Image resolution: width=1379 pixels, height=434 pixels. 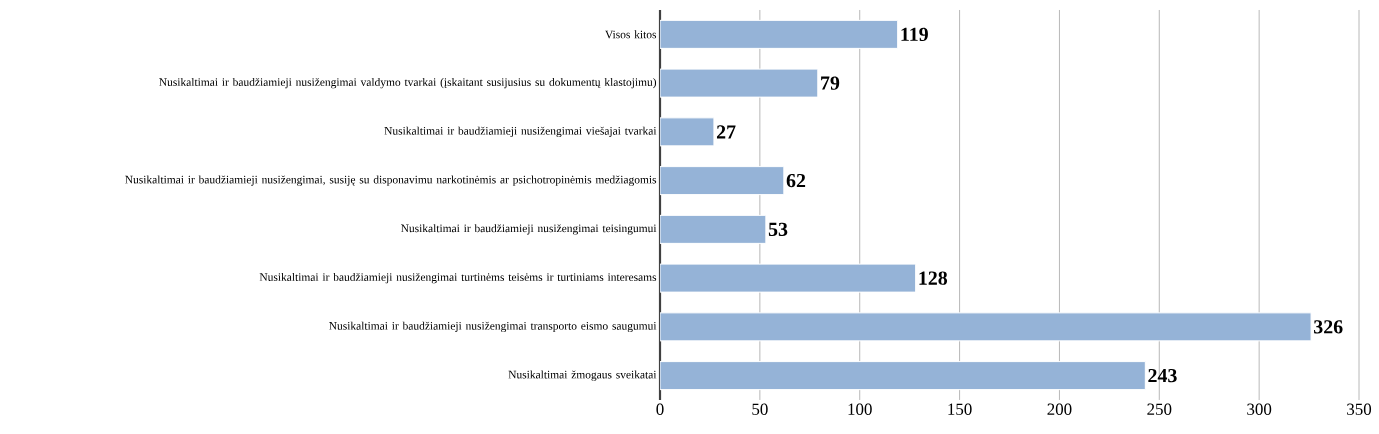 I want to click on x-tick-label: 50, so click(x=760, y=409).